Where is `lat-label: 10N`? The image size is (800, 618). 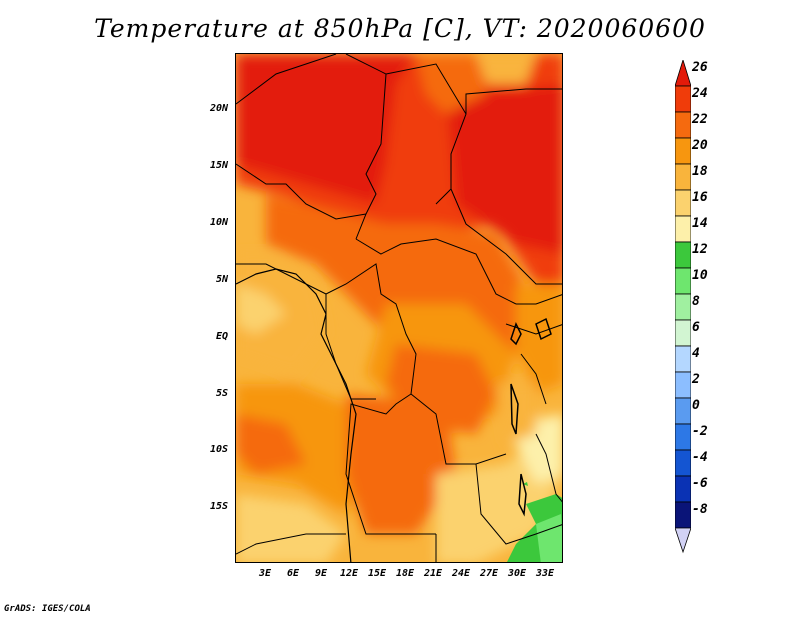
lat-label: 10N is located at coordinates (218, 222).